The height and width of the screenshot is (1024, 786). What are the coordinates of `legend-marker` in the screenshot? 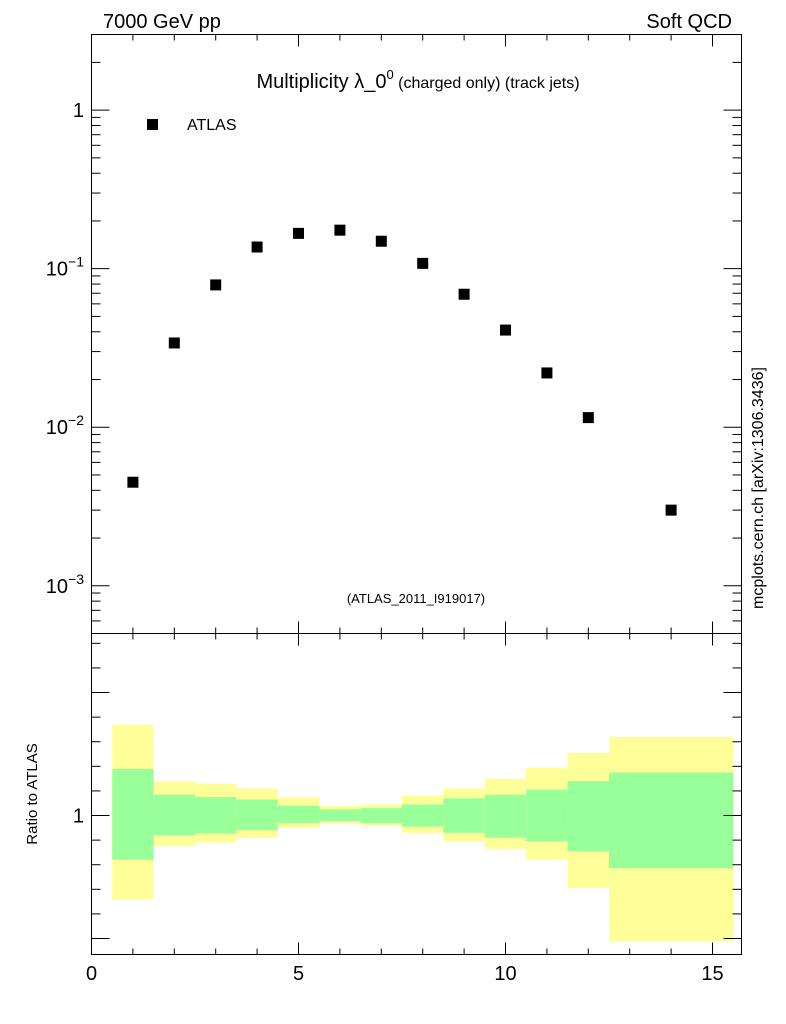 It's located at (152, 124).